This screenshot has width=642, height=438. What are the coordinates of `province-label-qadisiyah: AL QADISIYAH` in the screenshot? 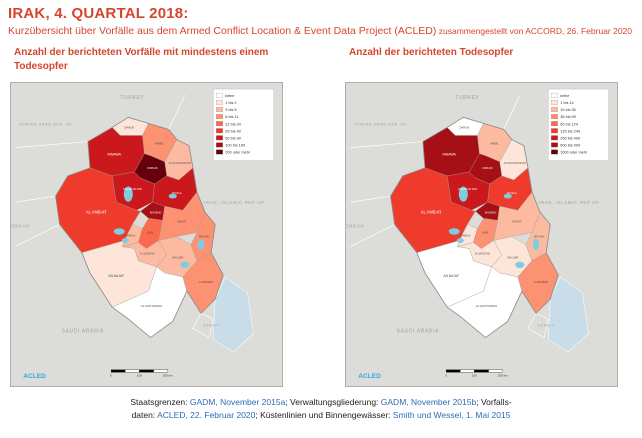 It's located at (483, 254).